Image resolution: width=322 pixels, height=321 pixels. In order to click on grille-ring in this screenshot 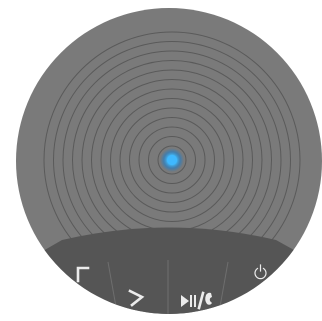, I will do `click(172, 160)`.